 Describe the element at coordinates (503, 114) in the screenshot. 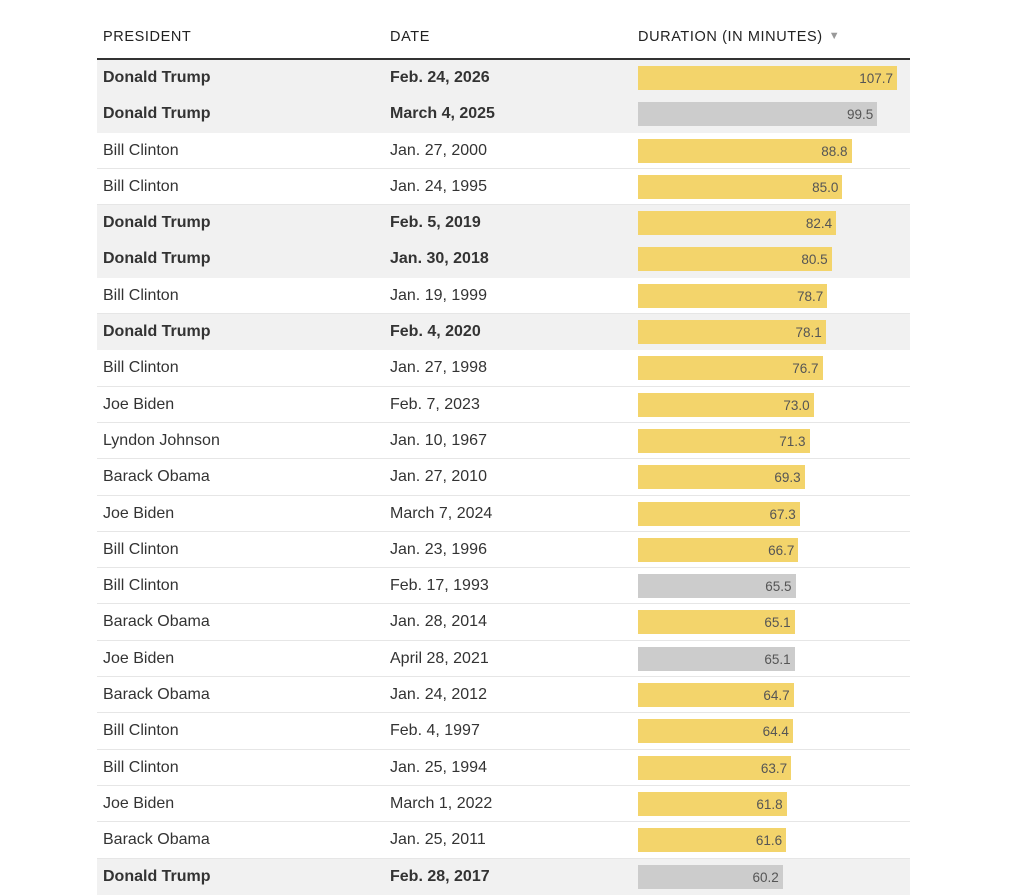

I see `table-row: Donald Trump March 4, 2025 99.5` at that location.